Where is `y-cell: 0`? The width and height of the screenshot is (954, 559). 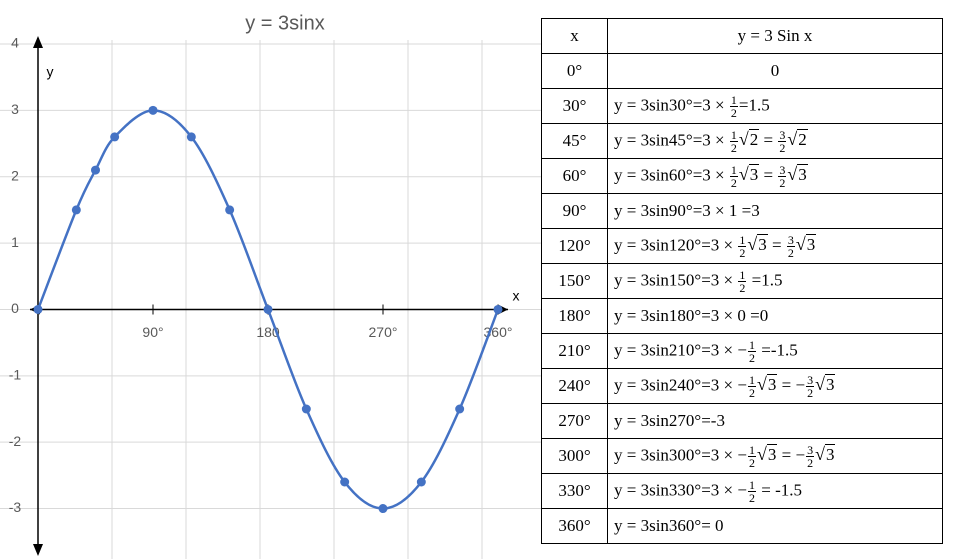
y-cell: 0 is located at coordinates (775, 71).